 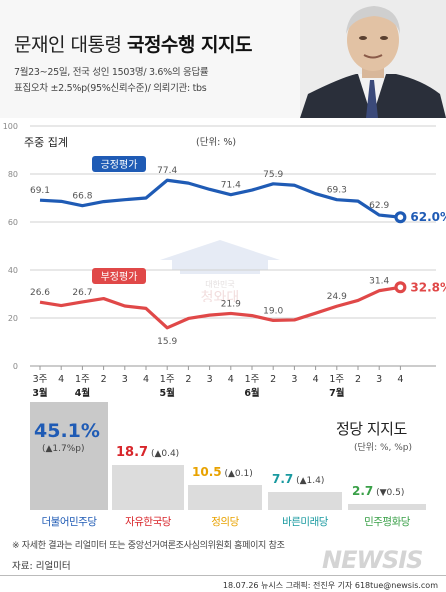 What do you see at coordinates (225, 522) in the screenshot?
I see `party-name-label: 정의당` at bounding box center [225, 522].